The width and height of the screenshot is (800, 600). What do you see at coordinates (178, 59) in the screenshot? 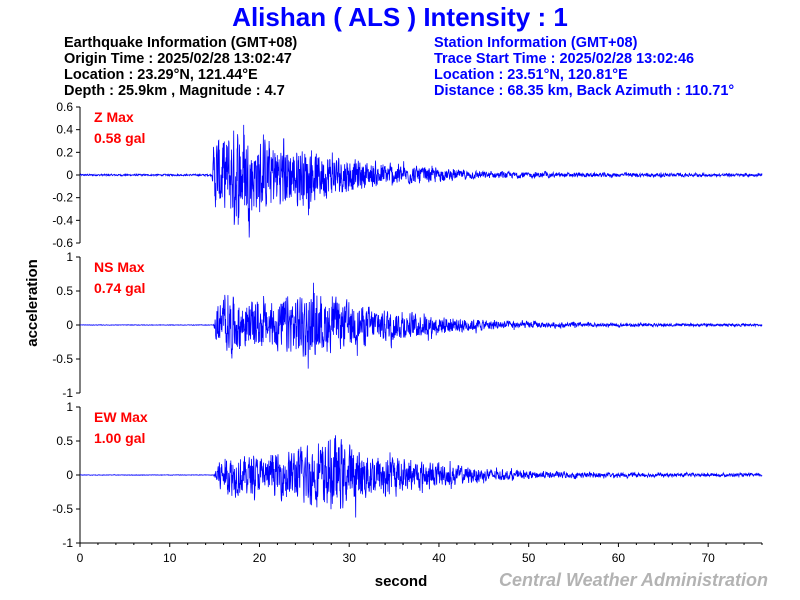
I see `origin-time: Origin Time : 2025/02/28 13:02:47` at bounding box center [178, 59].